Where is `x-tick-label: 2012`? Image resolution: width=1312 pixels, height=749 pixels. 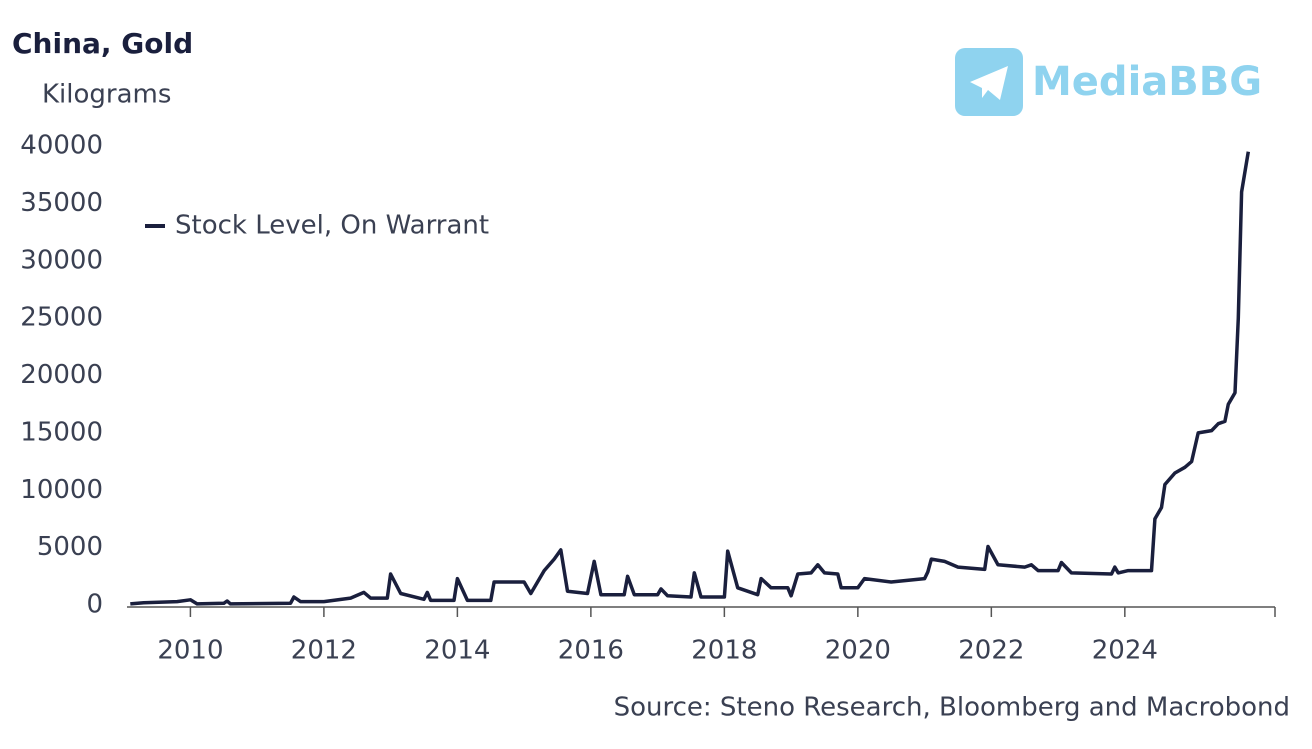
x-tick-label: 2012 is located at coordinates (324, 651).